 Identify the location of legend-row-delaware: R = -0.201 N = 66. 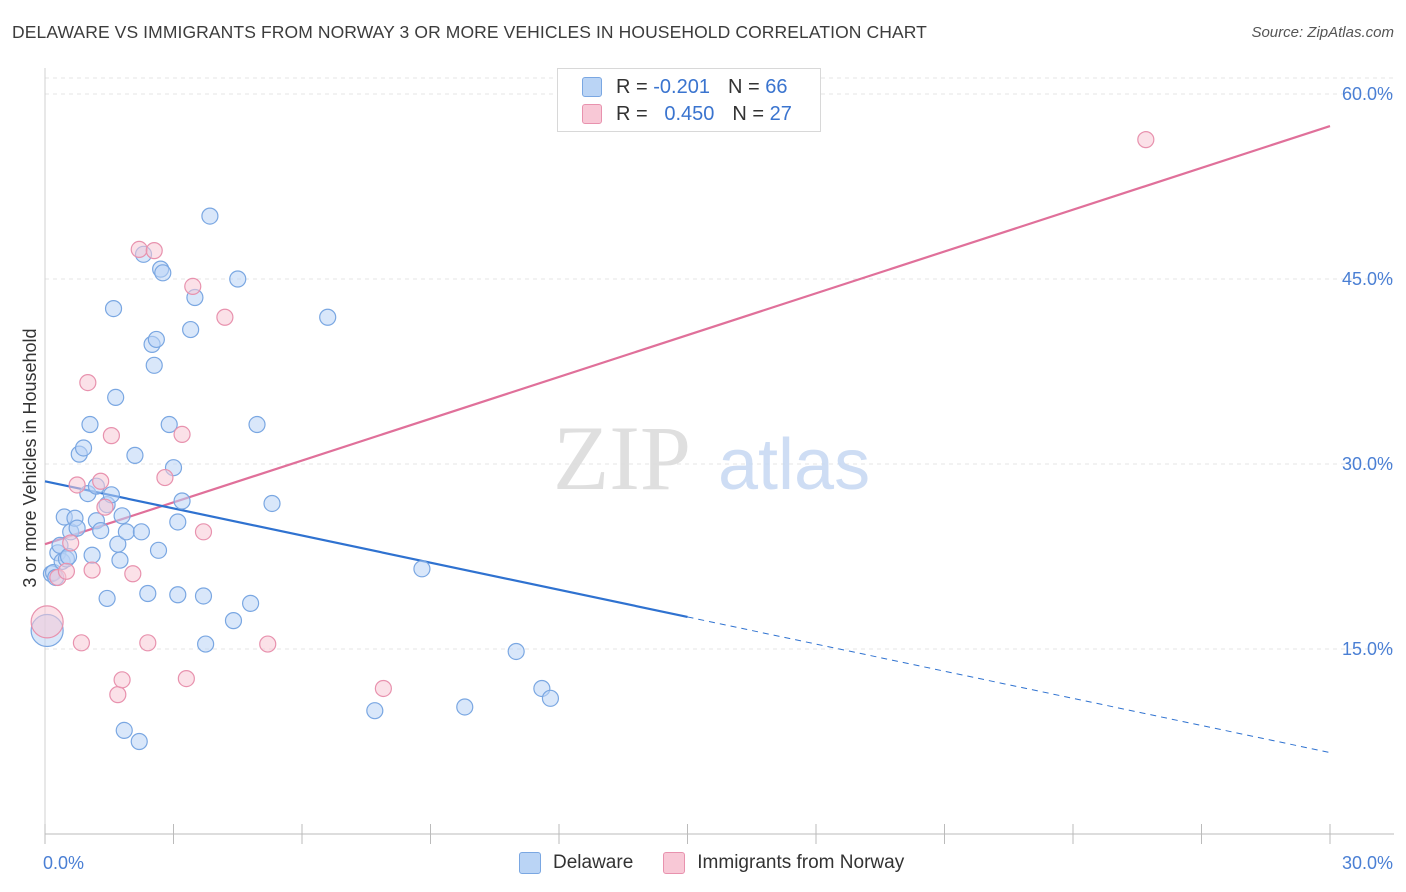
(684, 87).